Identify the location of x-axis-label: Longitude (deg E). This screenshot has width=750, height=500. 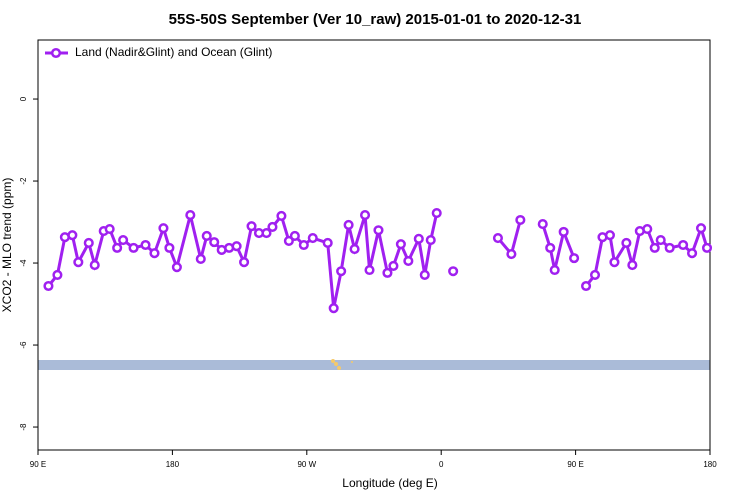
(389, 483).